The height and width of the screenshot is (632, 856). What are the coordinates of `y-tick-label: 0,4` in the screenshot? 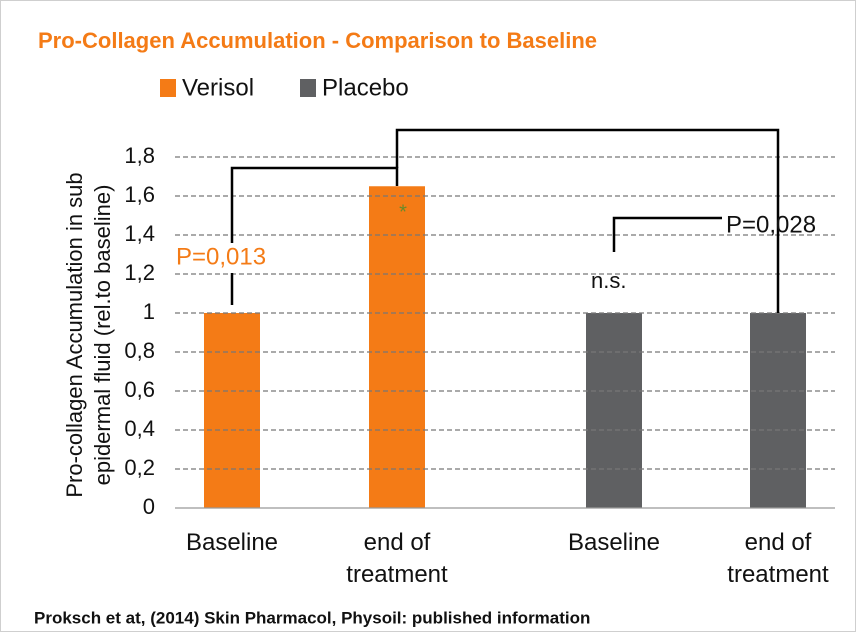 It's located at (139, 428).